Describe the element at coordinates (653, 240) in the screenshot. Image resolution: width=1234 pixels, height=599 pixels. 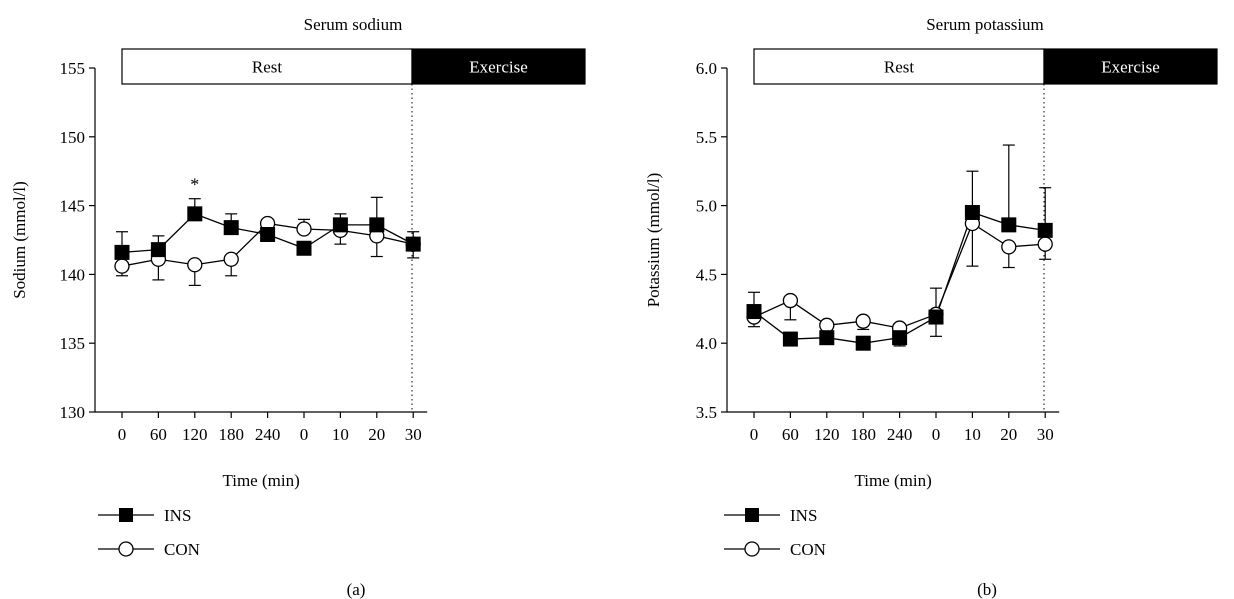
I see `y-axis-label: Potassium (mmol/l)` at that location.